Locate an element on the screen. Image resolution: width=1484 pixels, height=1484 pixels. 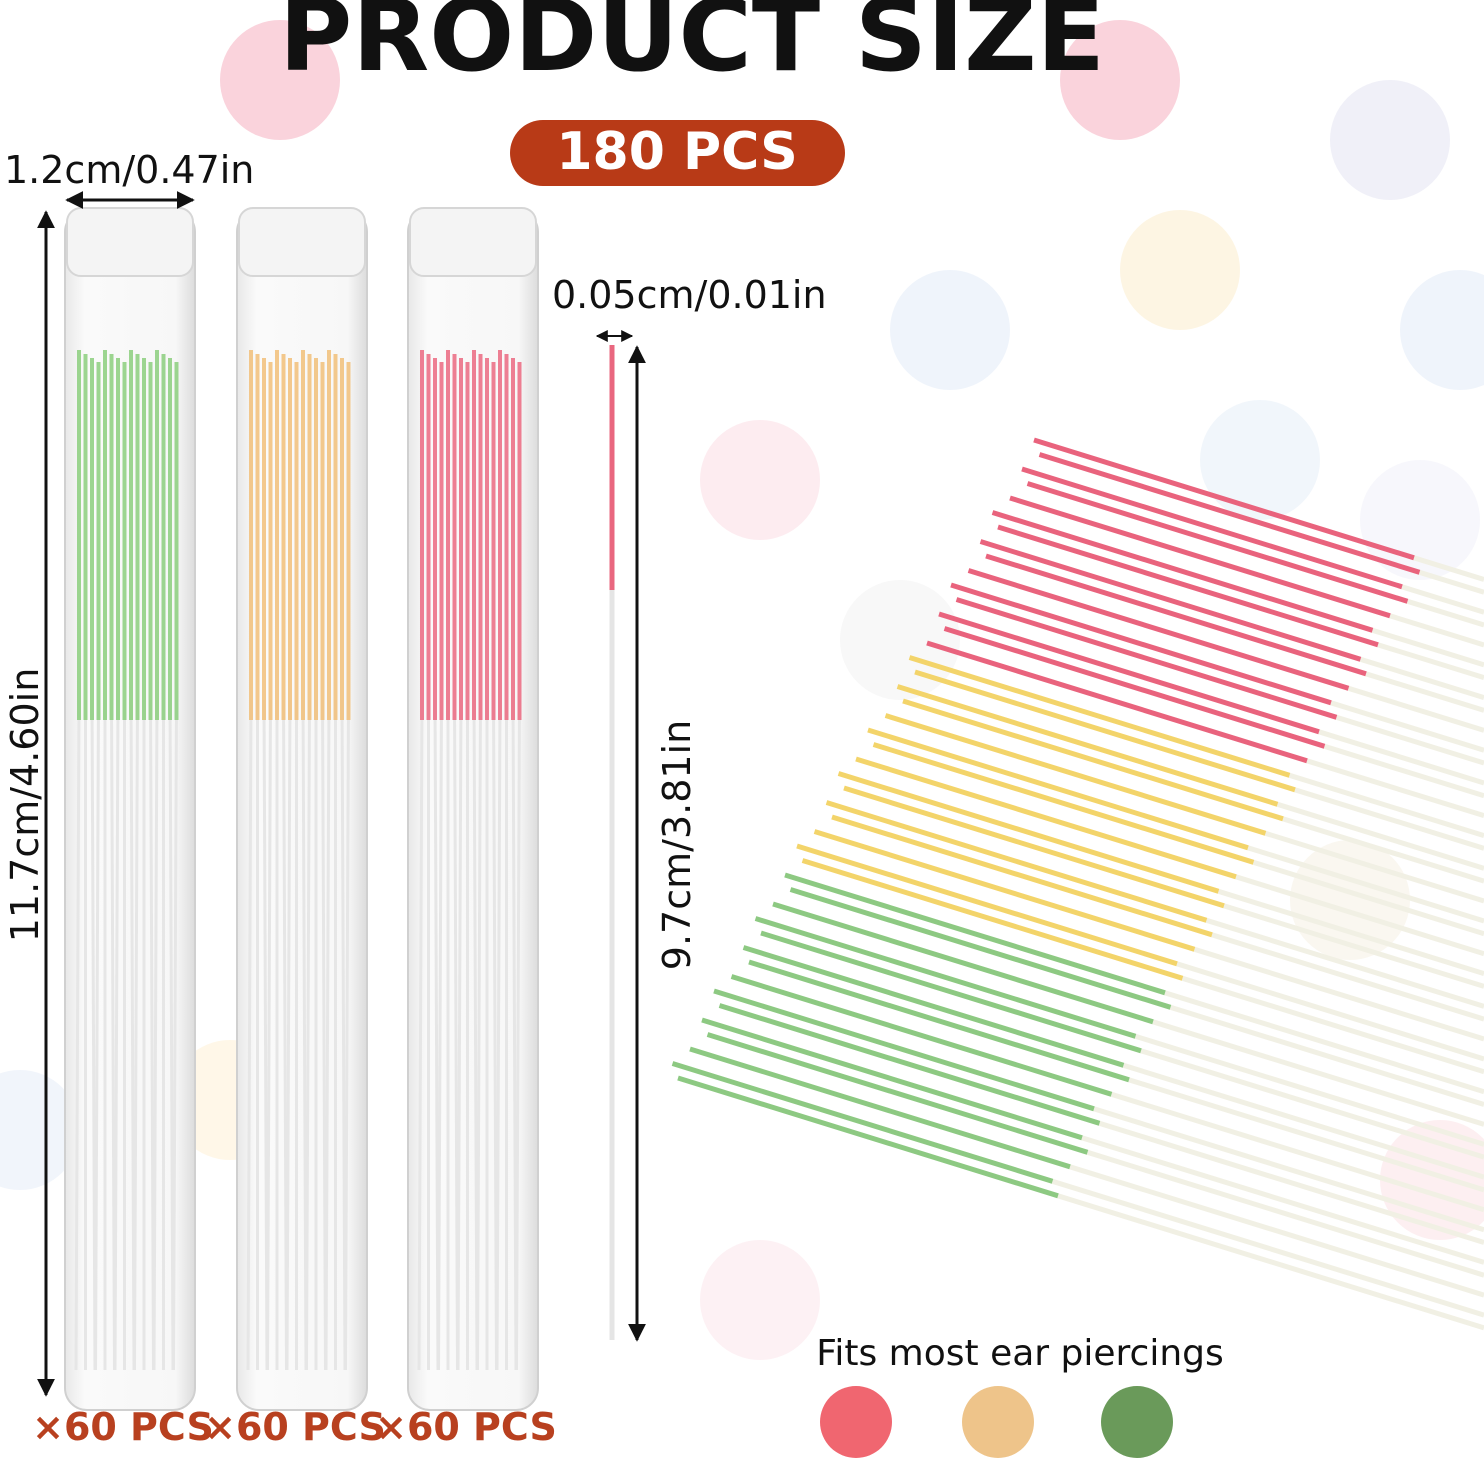
tube-count: ×60 PCS is located at coordinates (295, 1427).